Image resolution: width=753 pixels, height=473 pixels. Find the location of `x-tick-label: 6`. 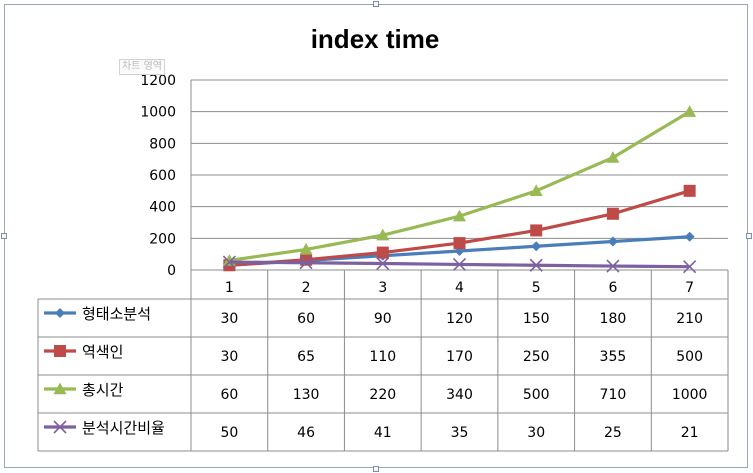

x-tick-label: 6 is located at coordinates (612, 288).